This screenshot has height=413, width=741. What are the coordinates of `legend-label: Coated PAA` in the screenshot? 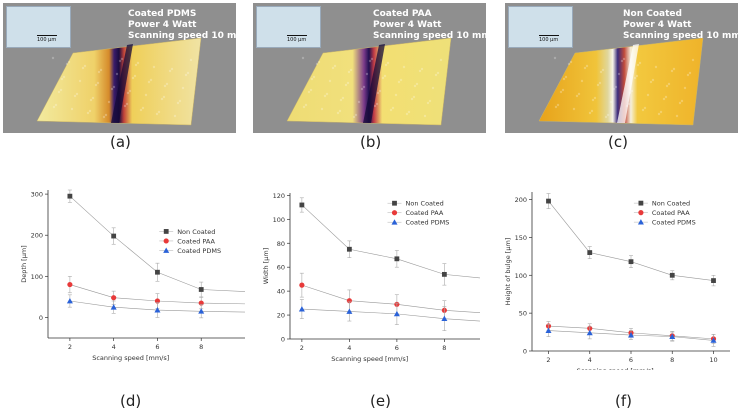 It's located at (196, 241).